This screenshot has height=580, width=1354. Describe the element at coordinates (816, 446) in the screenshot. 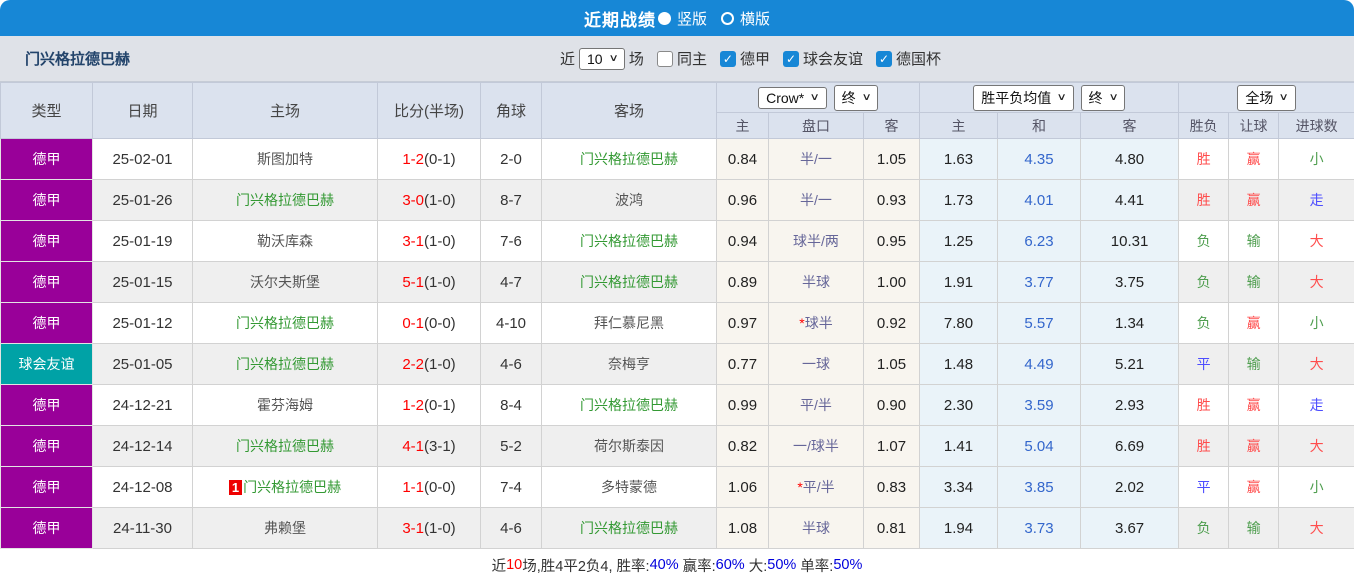

I see `handicap-text: 一/球半` at that location.